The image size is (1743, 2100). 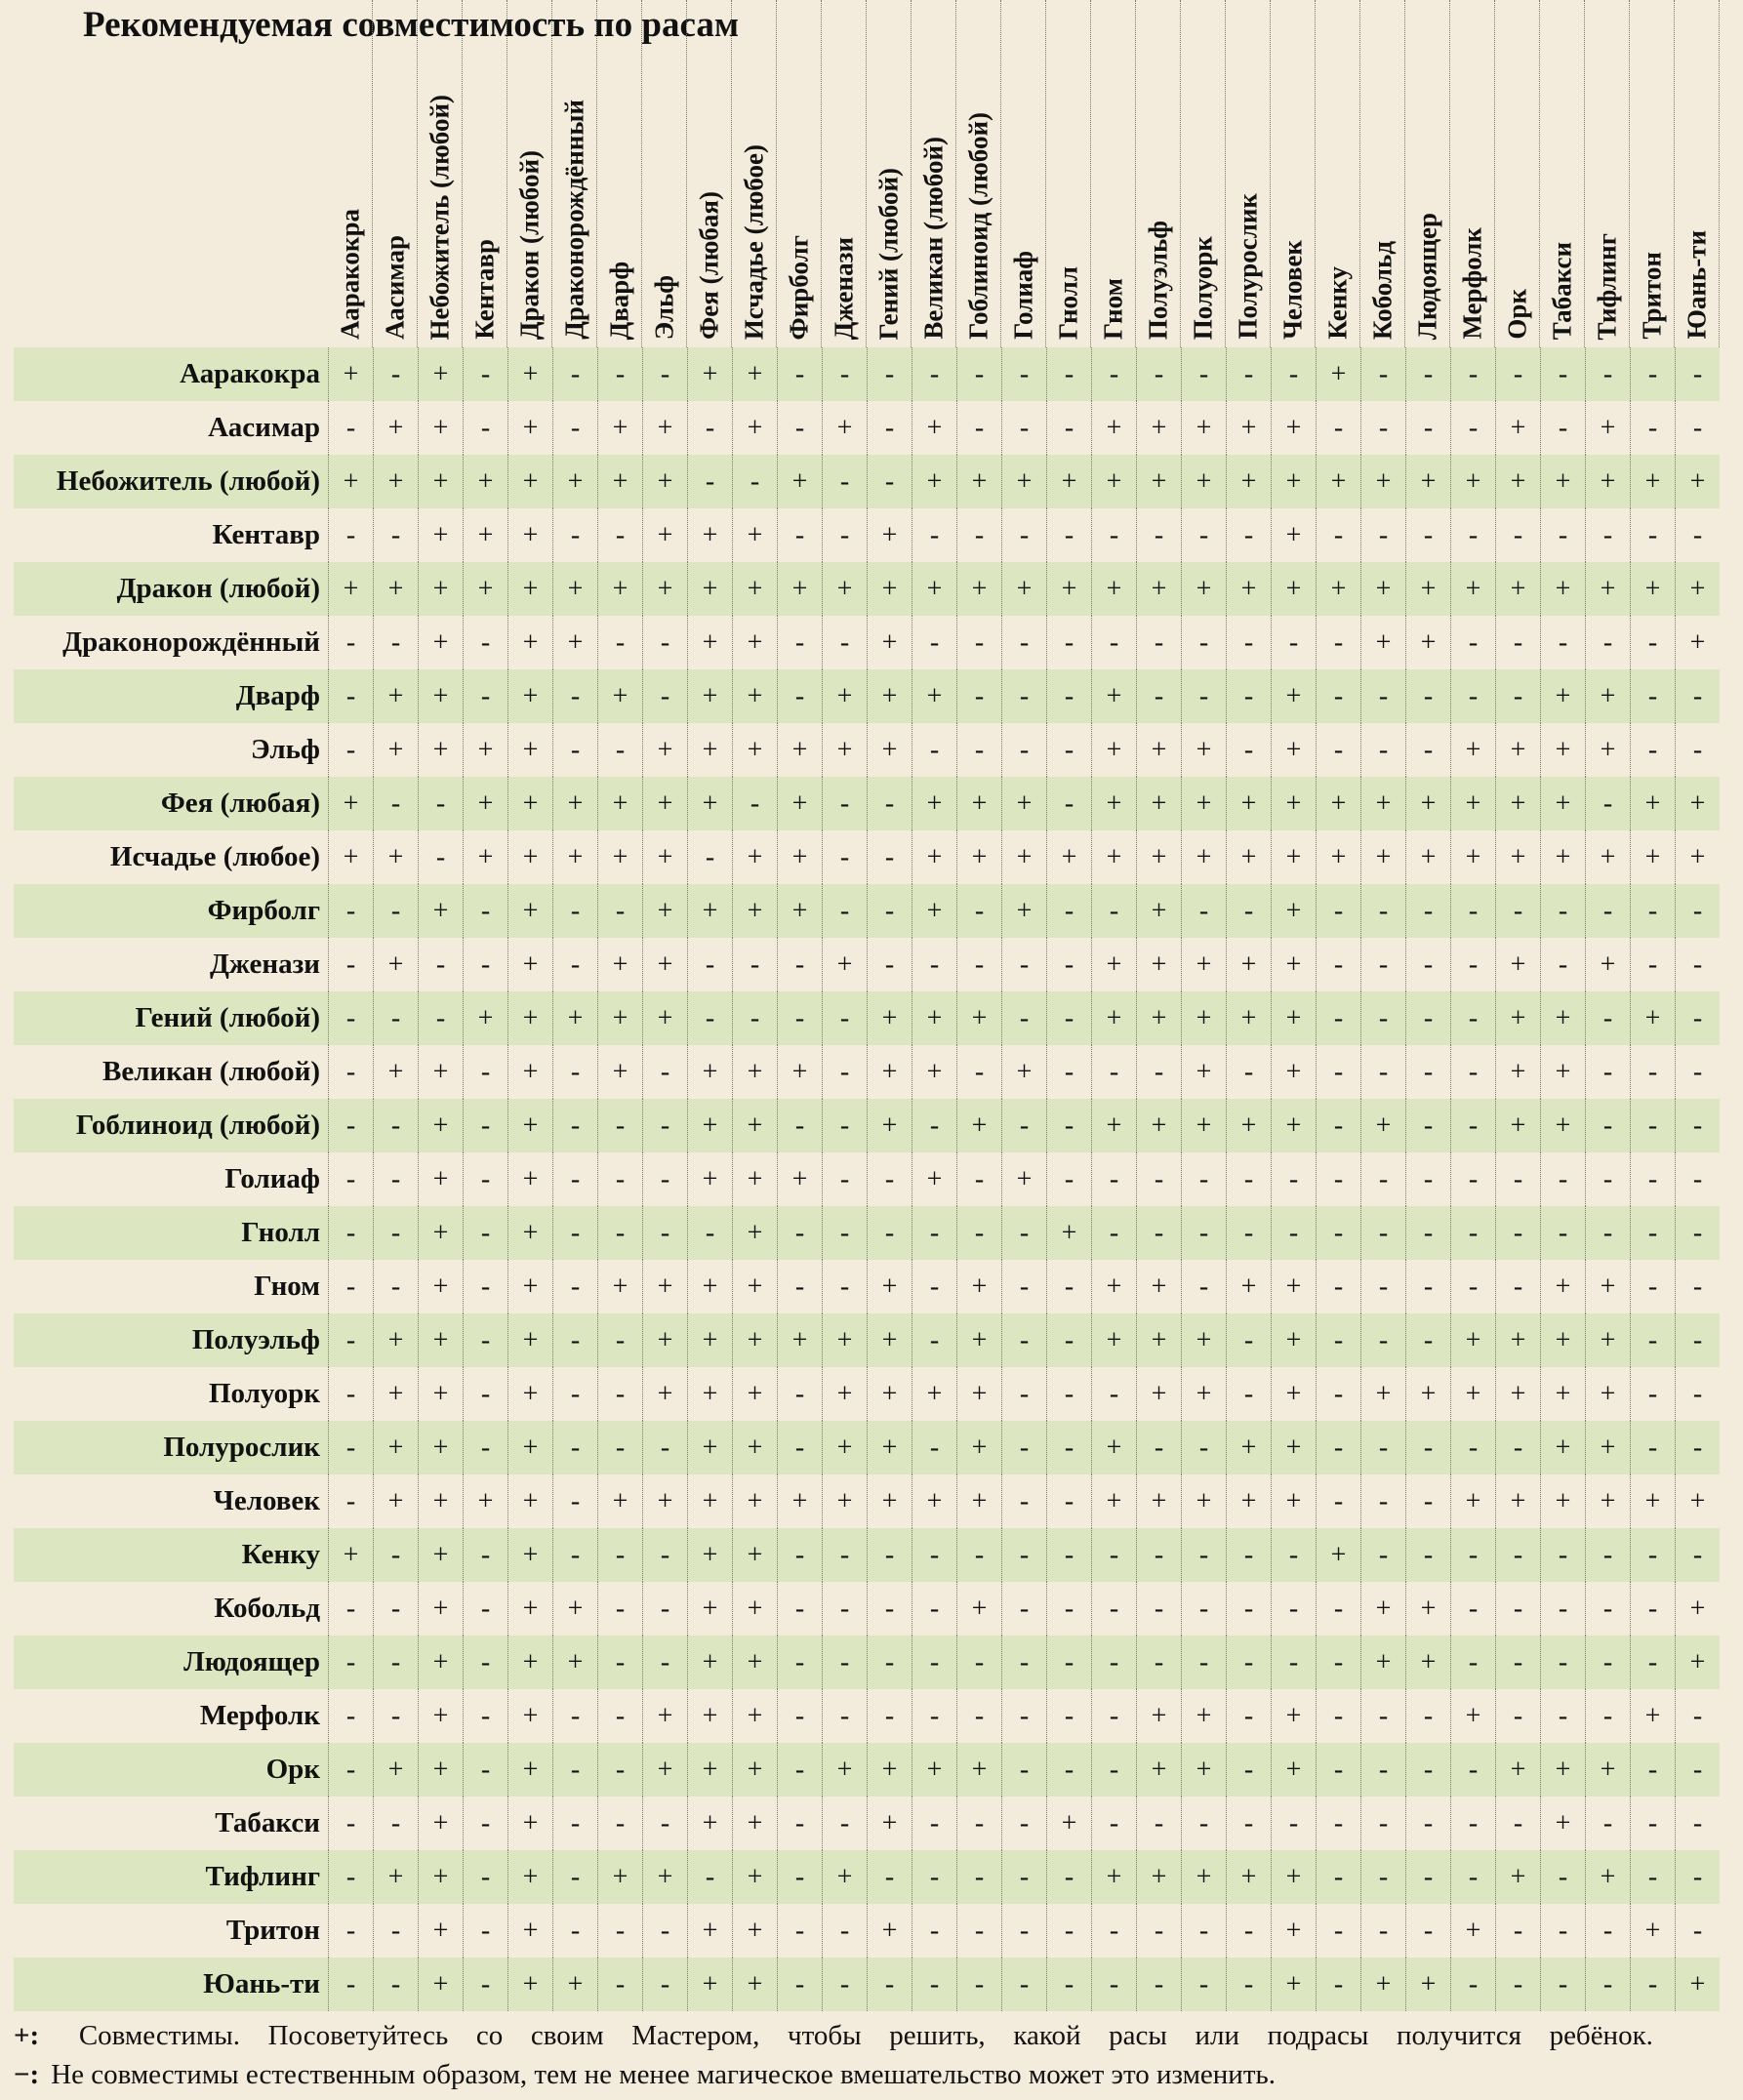 I want to click on row-label: Полуорк, so click(x=264, y=1393).